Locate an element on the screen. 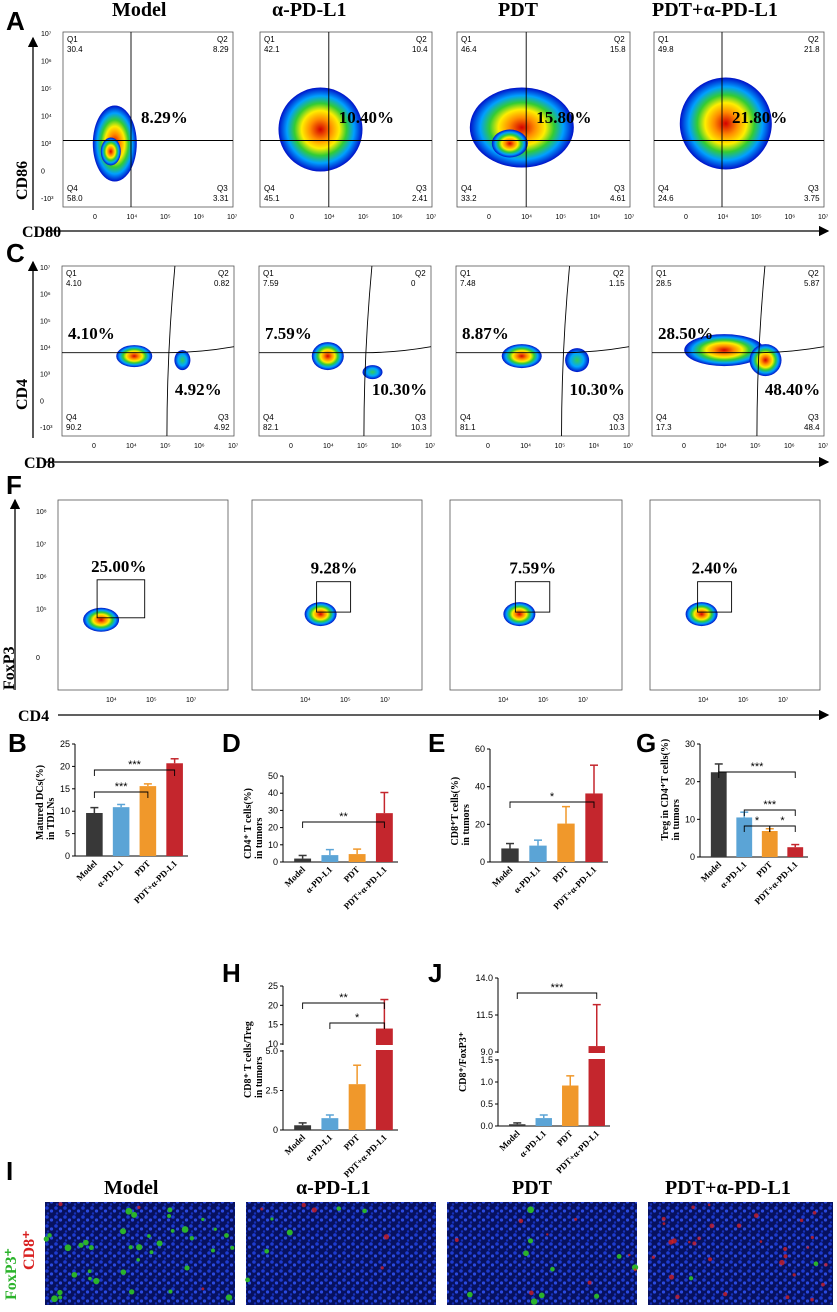  y-axis-label: Treg in CD4⁺T cells(%) is located at coordinates (665, 790).